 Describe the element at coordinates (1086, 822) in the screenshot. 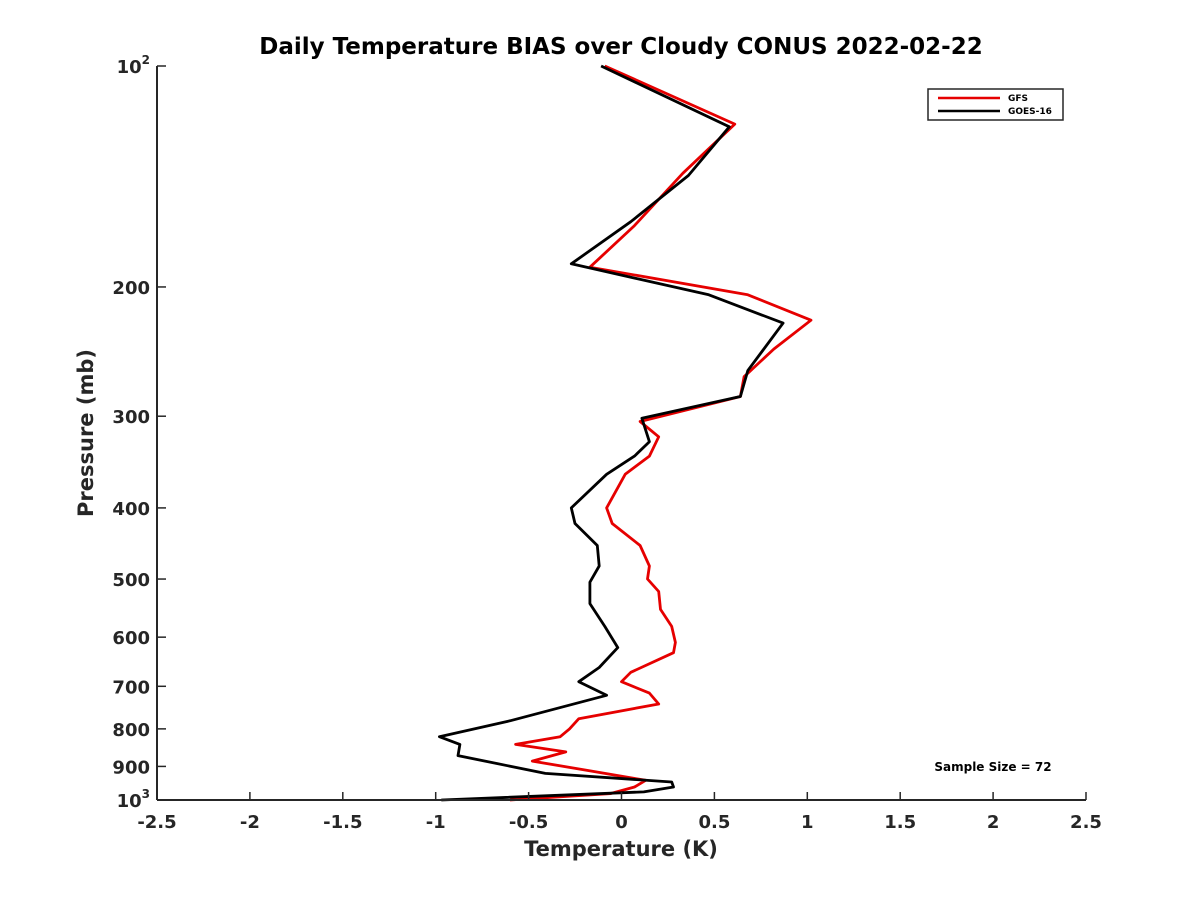

I see `x-tick-label: 2.5` at that location.